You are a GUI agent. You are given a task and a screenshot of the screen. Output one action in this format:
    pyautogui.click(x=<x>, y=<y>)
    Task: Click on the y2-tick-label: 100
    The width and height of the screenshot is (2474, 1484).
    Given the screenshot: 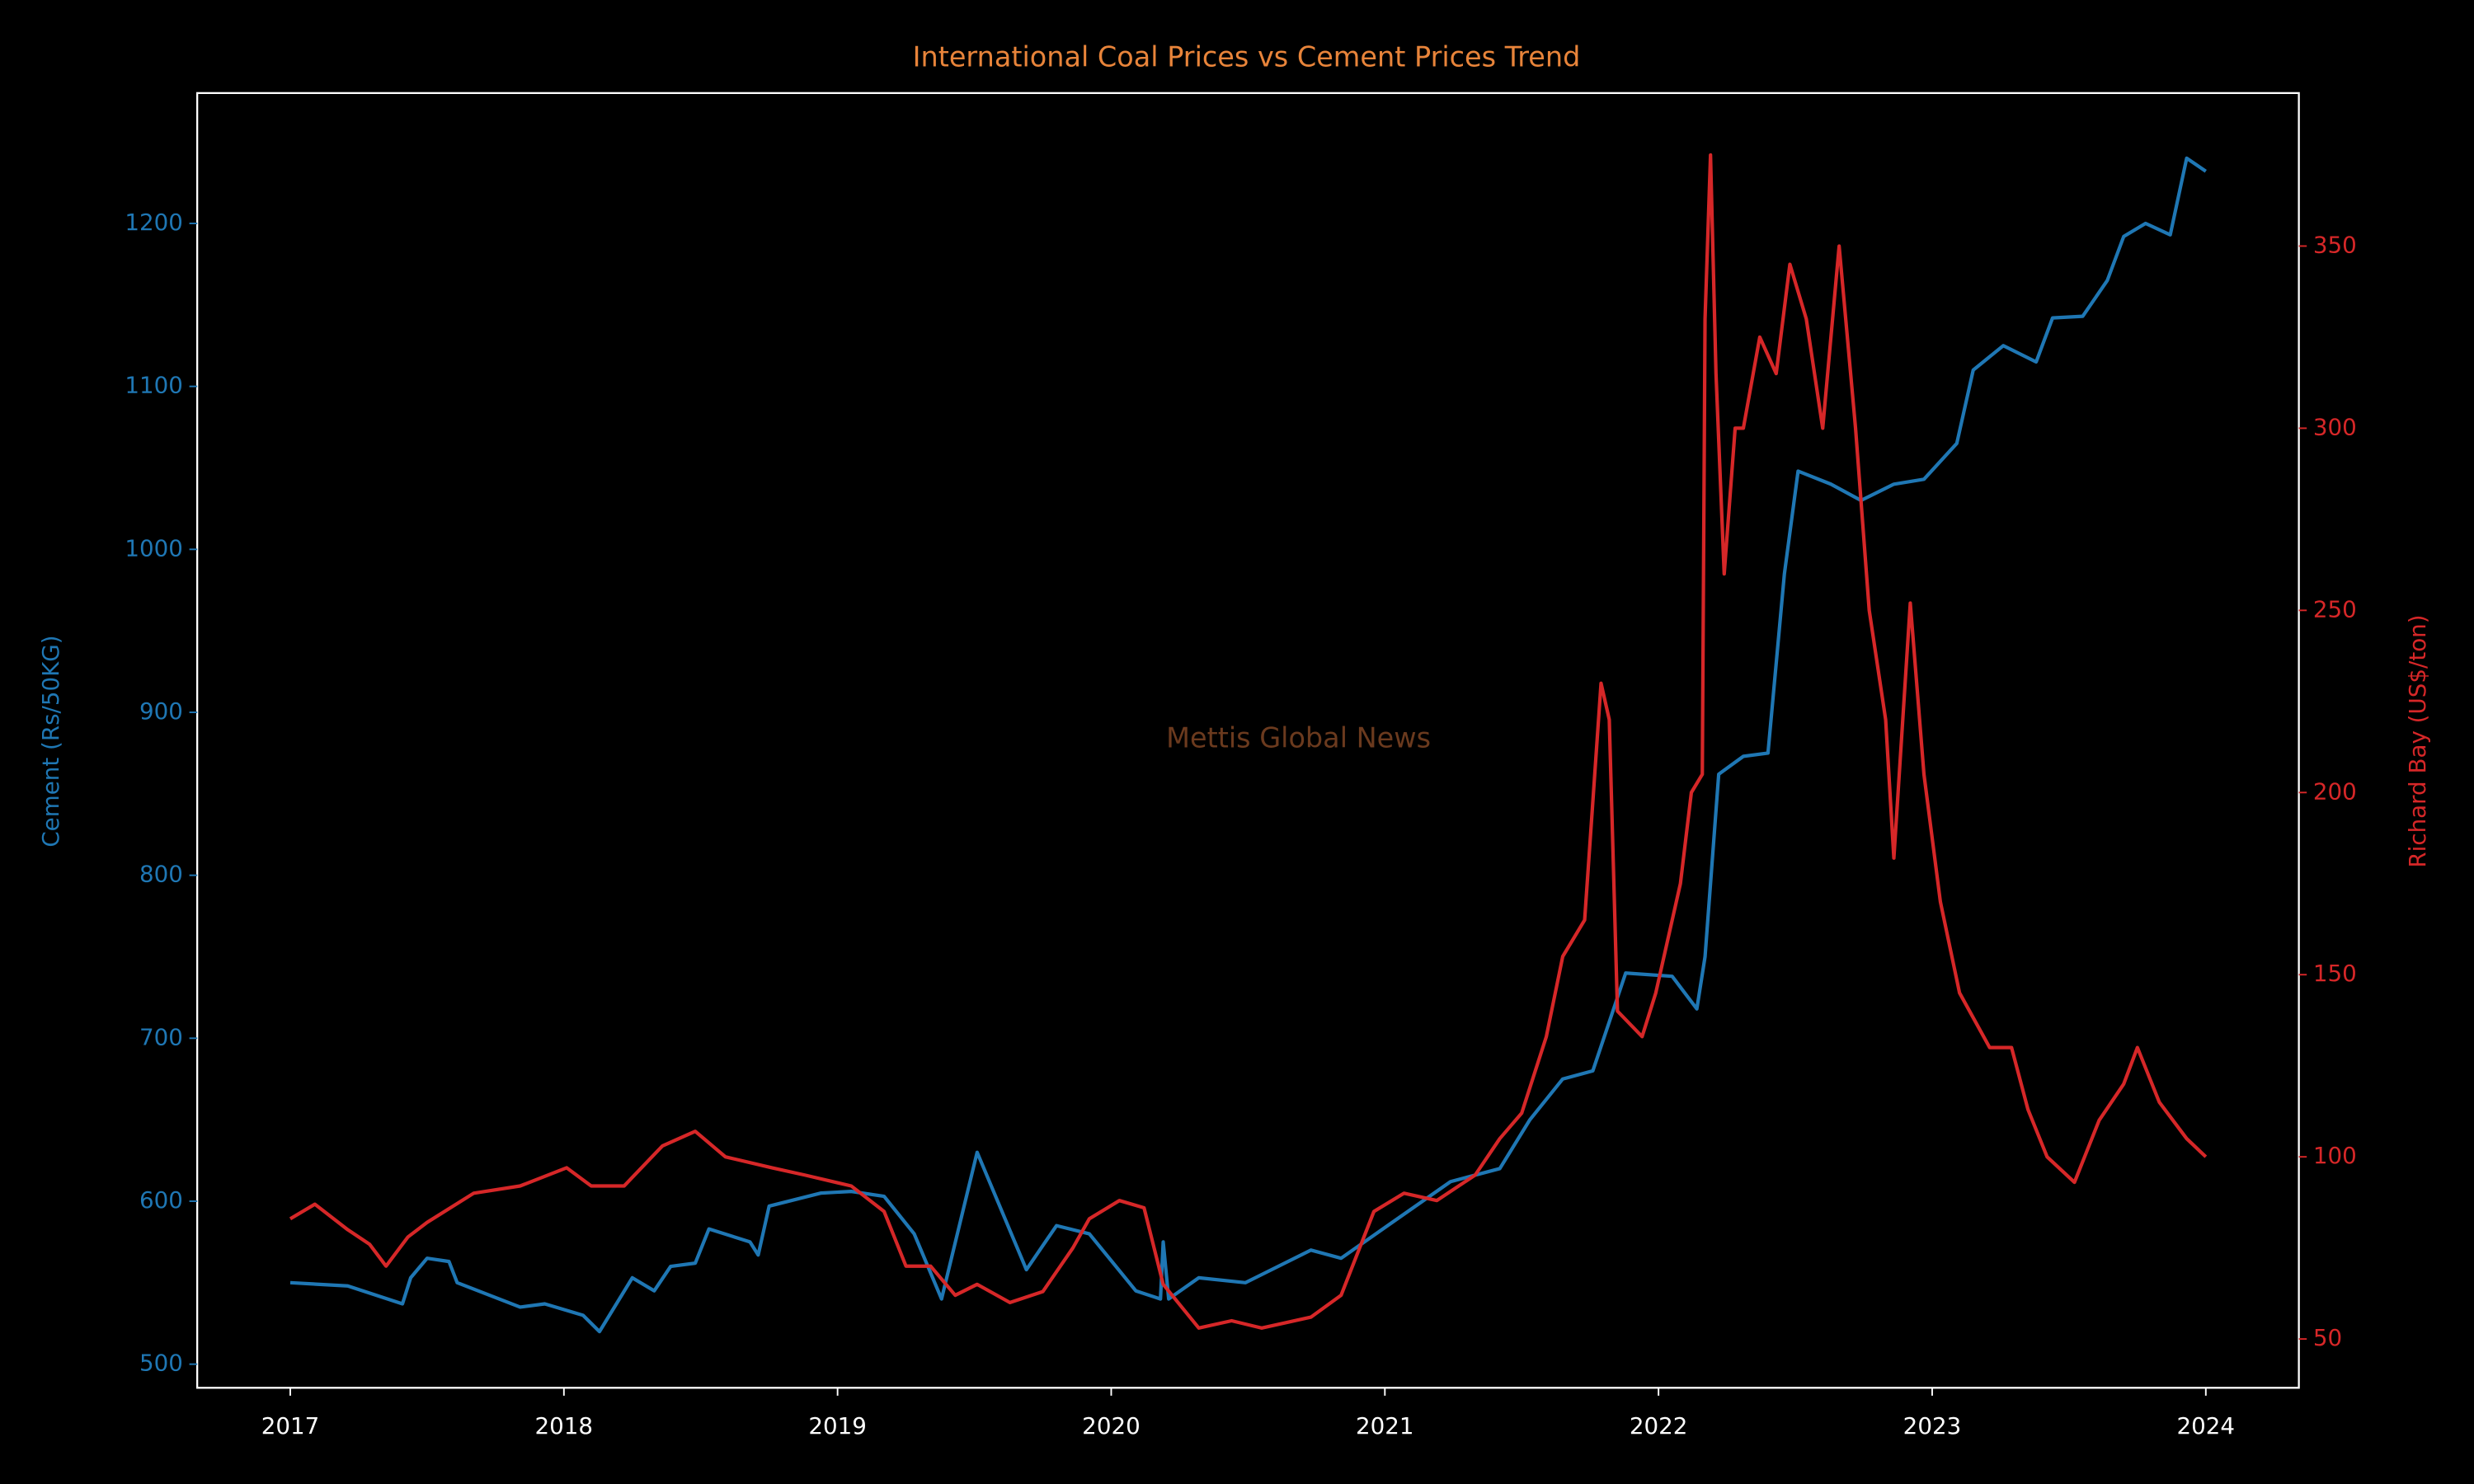 What is the action you would take?
    pyautogui.click(x=2335, y=1155)
    